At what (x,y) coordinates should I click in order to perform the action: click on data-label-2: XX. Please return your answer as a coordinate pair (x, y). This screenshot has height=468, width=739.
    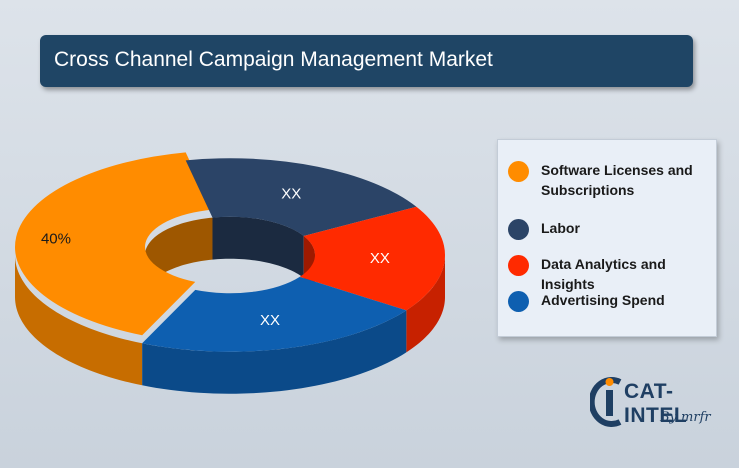
    Looking at the image, I should click on (380, 258).